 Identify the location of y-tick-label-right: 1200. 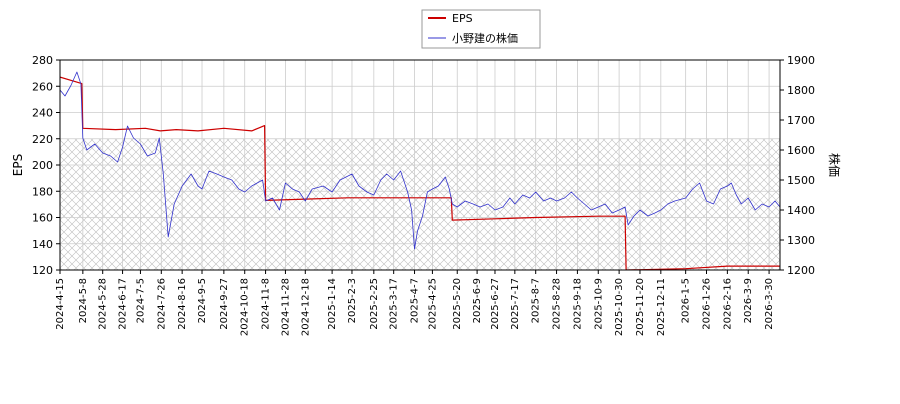
(801, 270).